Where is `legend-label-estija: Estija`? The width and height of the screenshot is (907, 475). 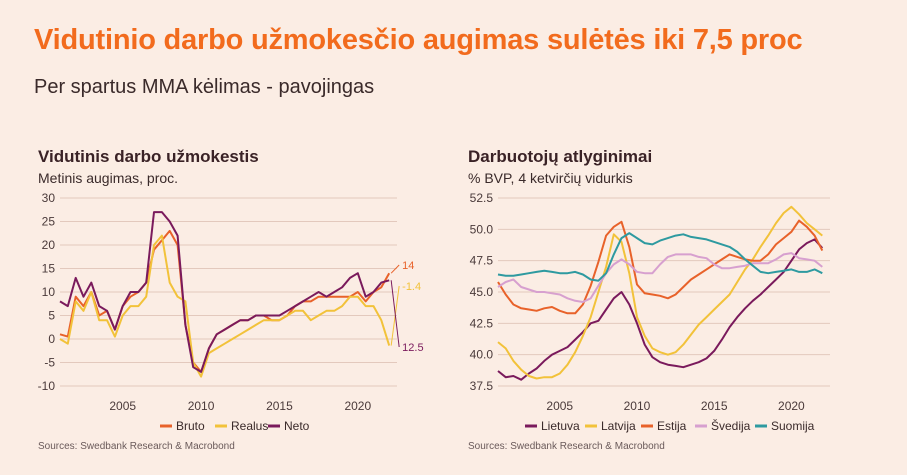
legend-label-estija: Estija is located at coordinates (672, 426).